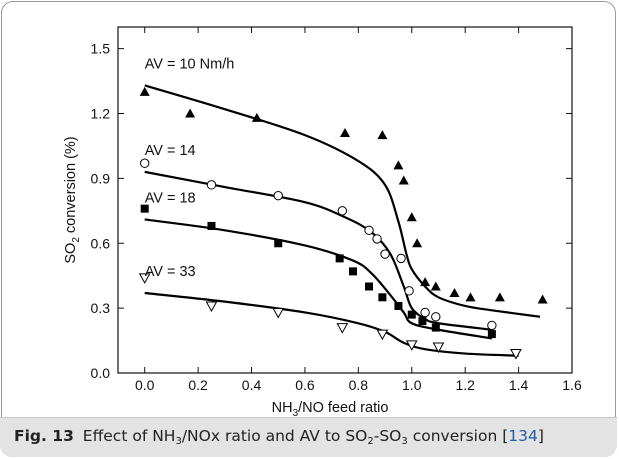 The height and width of the screenshot is (459, 619). What do you see at coordinates (101, 114) in the screenshot?
I see `y-tick-label: 1.2` at bounding box center [101, 114].